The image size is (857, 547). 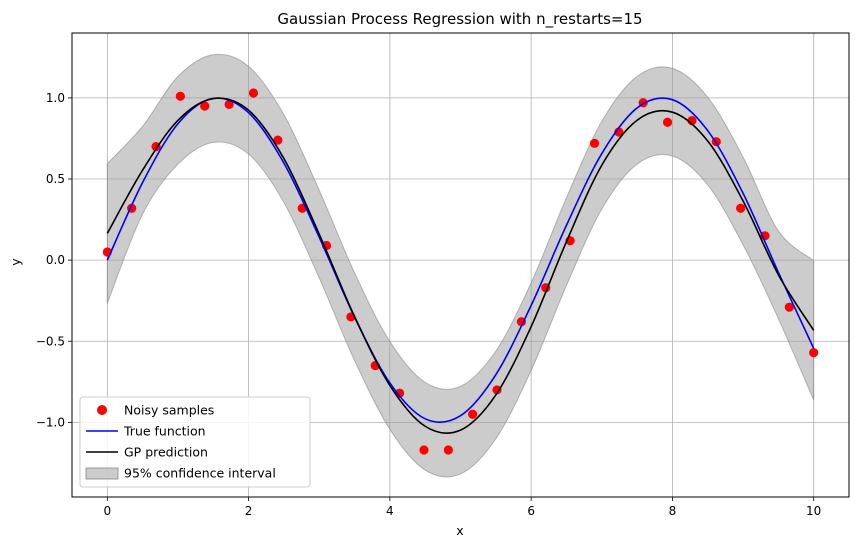 What do you see at coordinates (102, 410) in the screenshot?
I see `legend-marker-noisy` at bounding box center [102, 410].